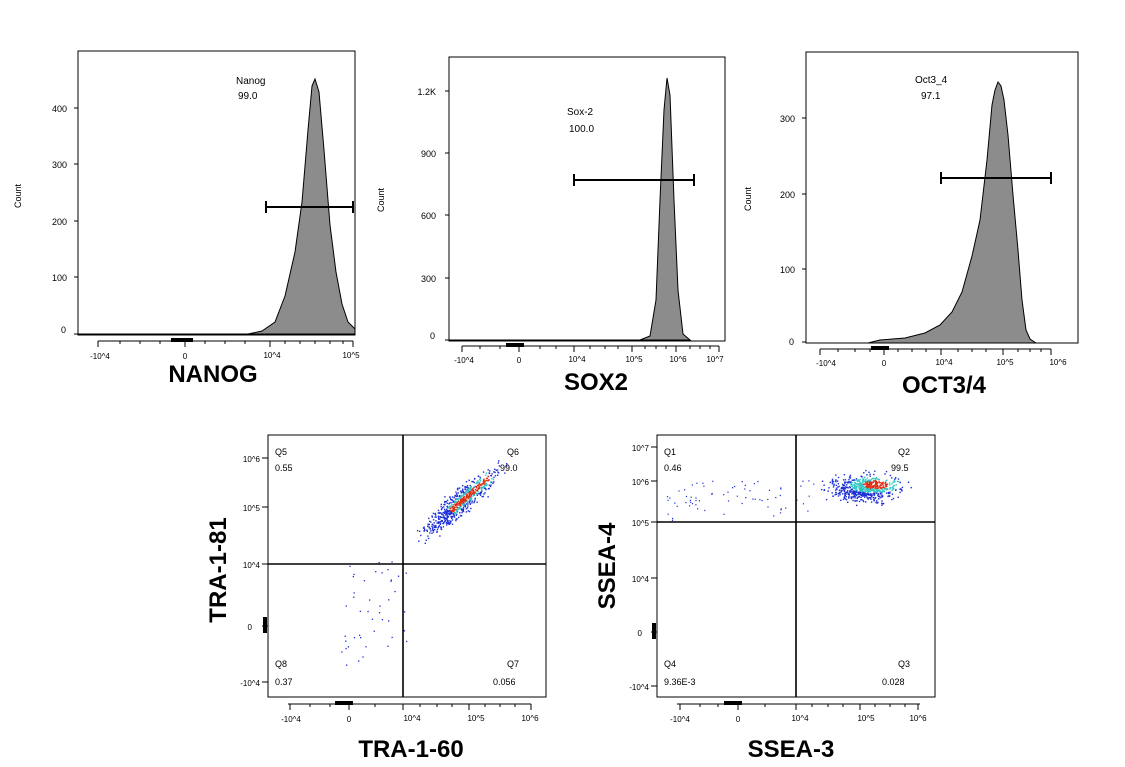 The height and width of the screenshot is (767, 1125). What do you see at coordinates (654, 631) in the screenshot?
I see `axis-break-mark` at bounding box center [654, 631].